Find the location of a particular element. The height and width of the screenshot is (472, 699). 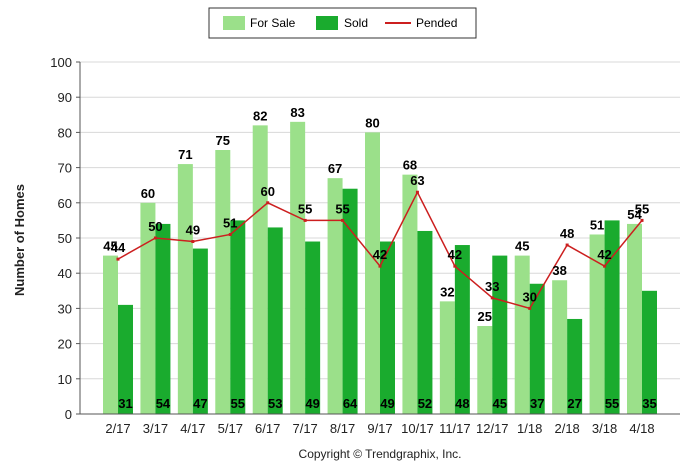

pended-value-label: 49 is located at coordinates (193, 230).